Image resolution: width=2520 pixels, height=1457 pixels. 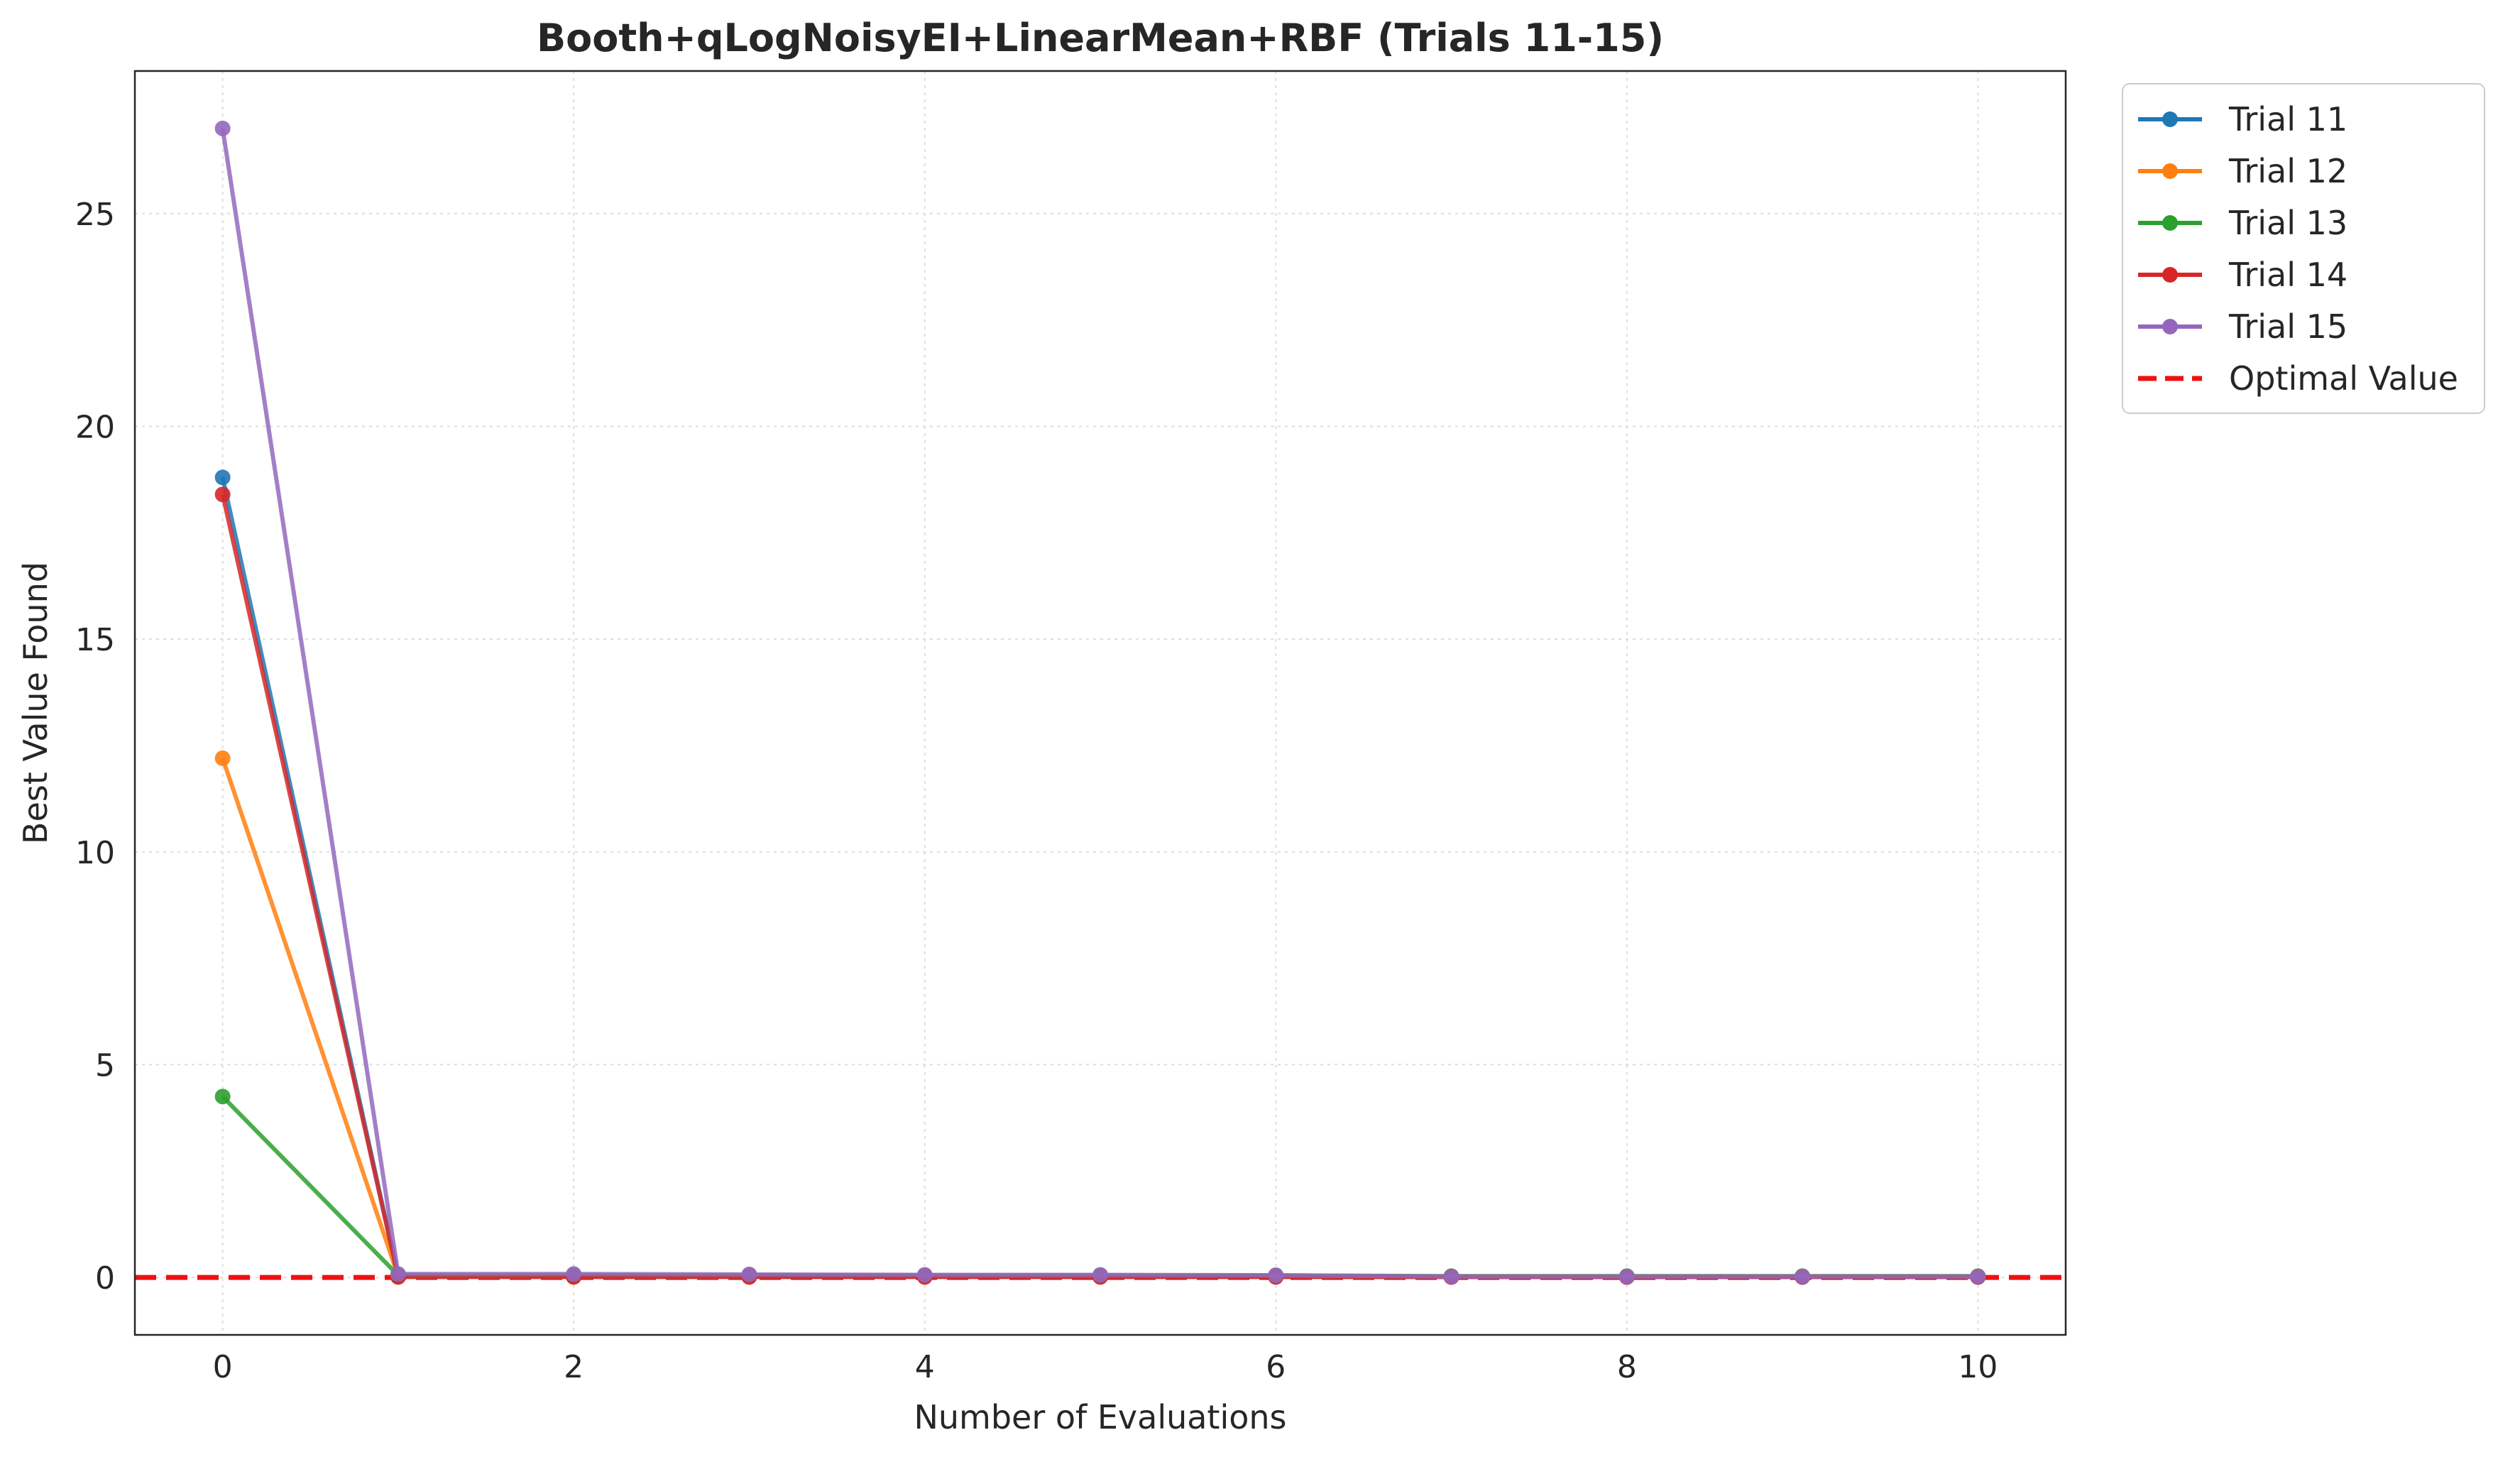 What do you see at coordinates (223, 1367) in the screenshot?
I see `x-tick-label: 0` at bounding box center [223, 1367].